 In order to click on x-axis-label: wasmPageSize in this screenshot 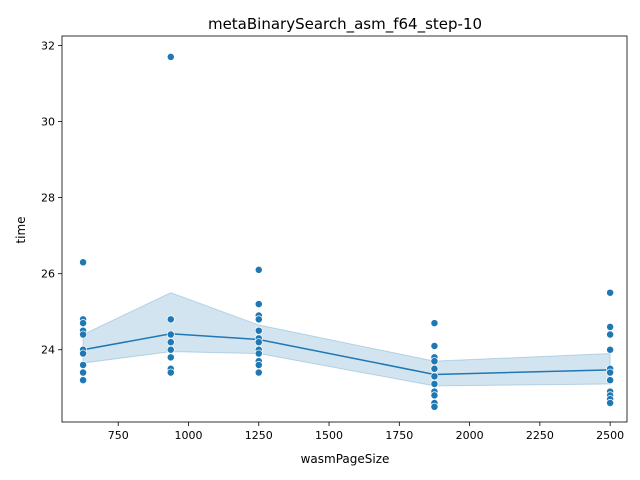, I will do `click(345, 459)`.